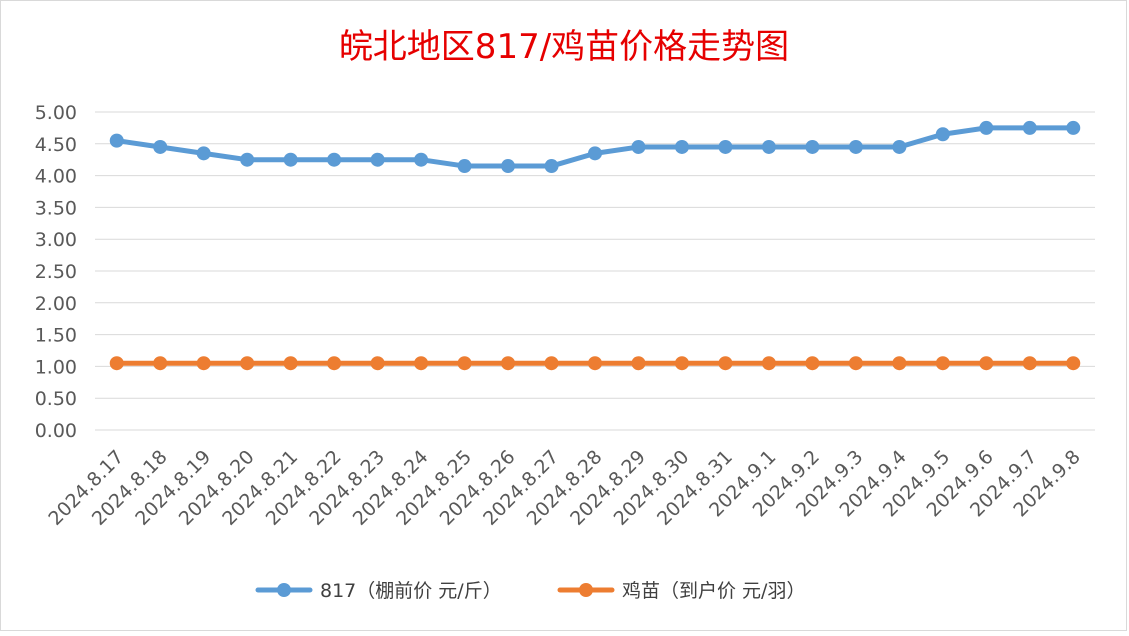 This screenshot has height=636, width=1129. I want to click on y-tick-label: 4.00, so click(56, 177).